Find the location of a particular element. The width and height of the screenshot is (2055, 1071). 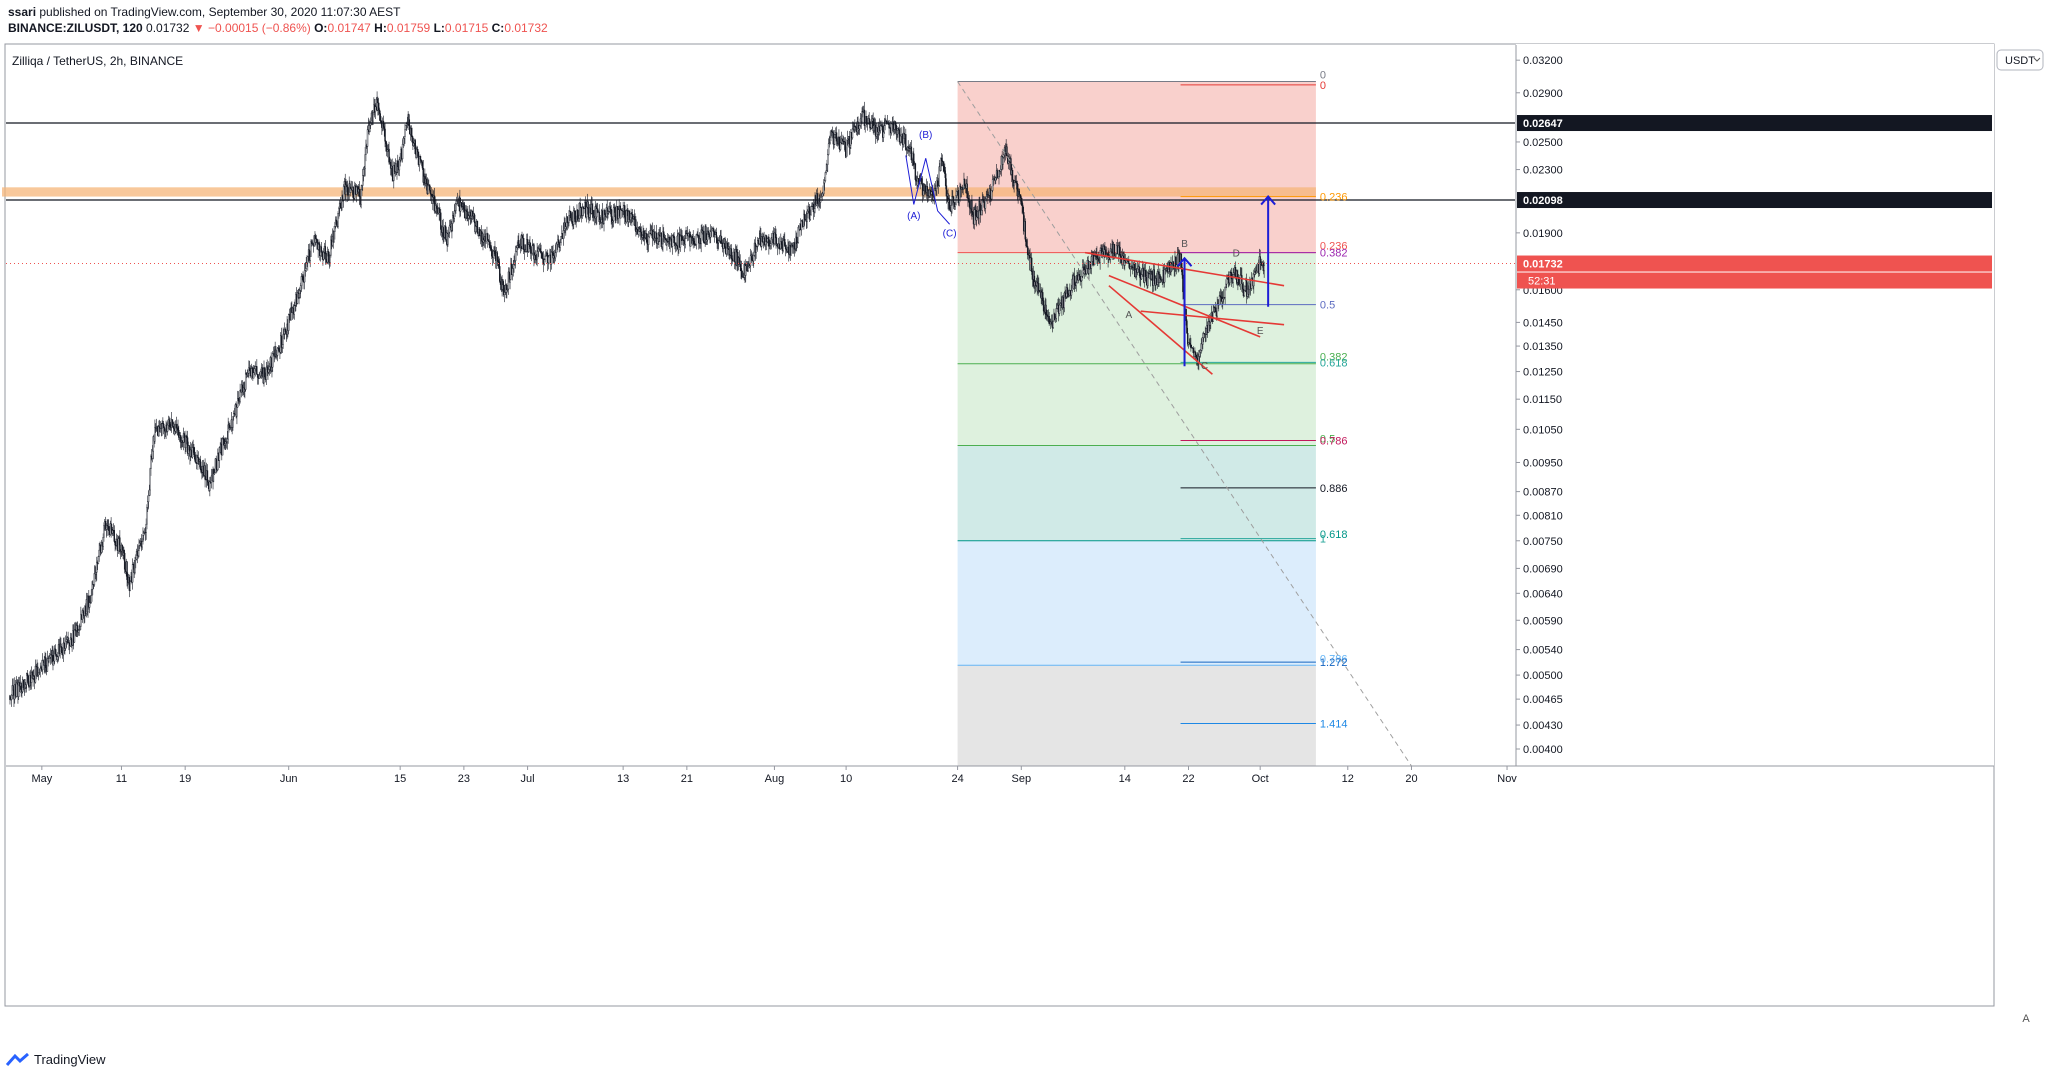

fib-extension-label: 1 is located at coordinates (1323, 540).